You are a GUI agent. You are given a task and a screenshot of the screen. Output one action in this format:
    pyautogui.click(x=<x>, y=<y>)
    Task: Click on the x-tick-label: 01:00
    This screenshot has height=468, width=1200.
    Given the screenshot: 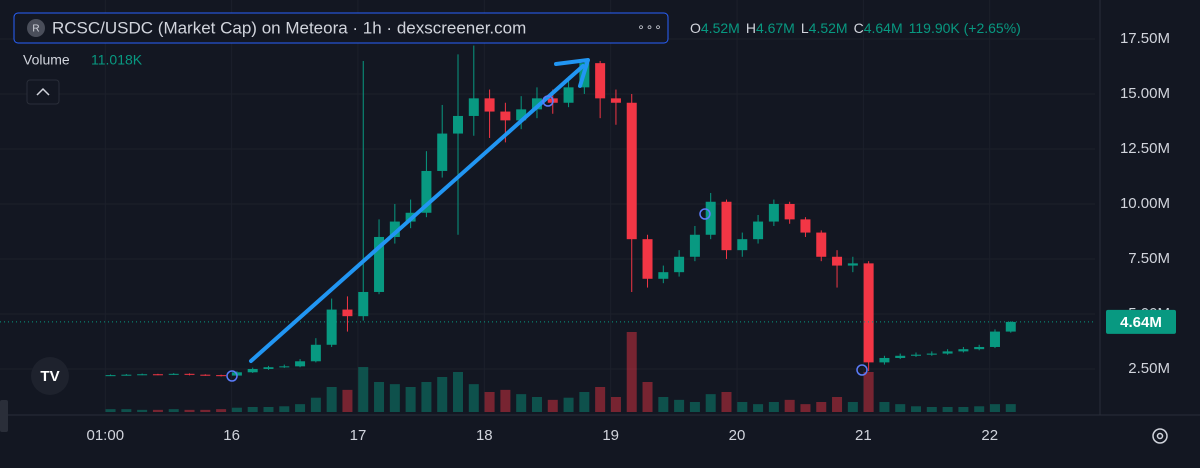 What is the action you would take?
    pyautogui.click(x=106, y=435)
    